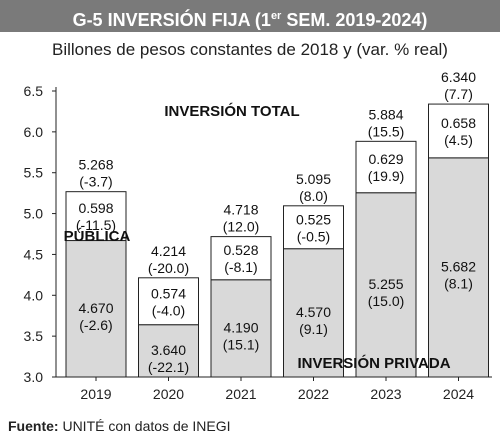 The width and height of the screenshot is (500, 444). I want to click on privada-value-label: 5.682, so click(458, 266).